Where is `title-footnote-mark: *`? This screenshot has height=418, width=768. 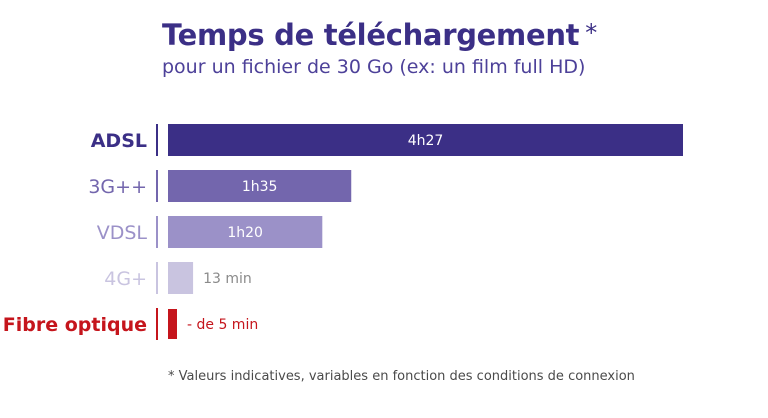
title-footnote-mark: * is located at coordinates (591, 33).